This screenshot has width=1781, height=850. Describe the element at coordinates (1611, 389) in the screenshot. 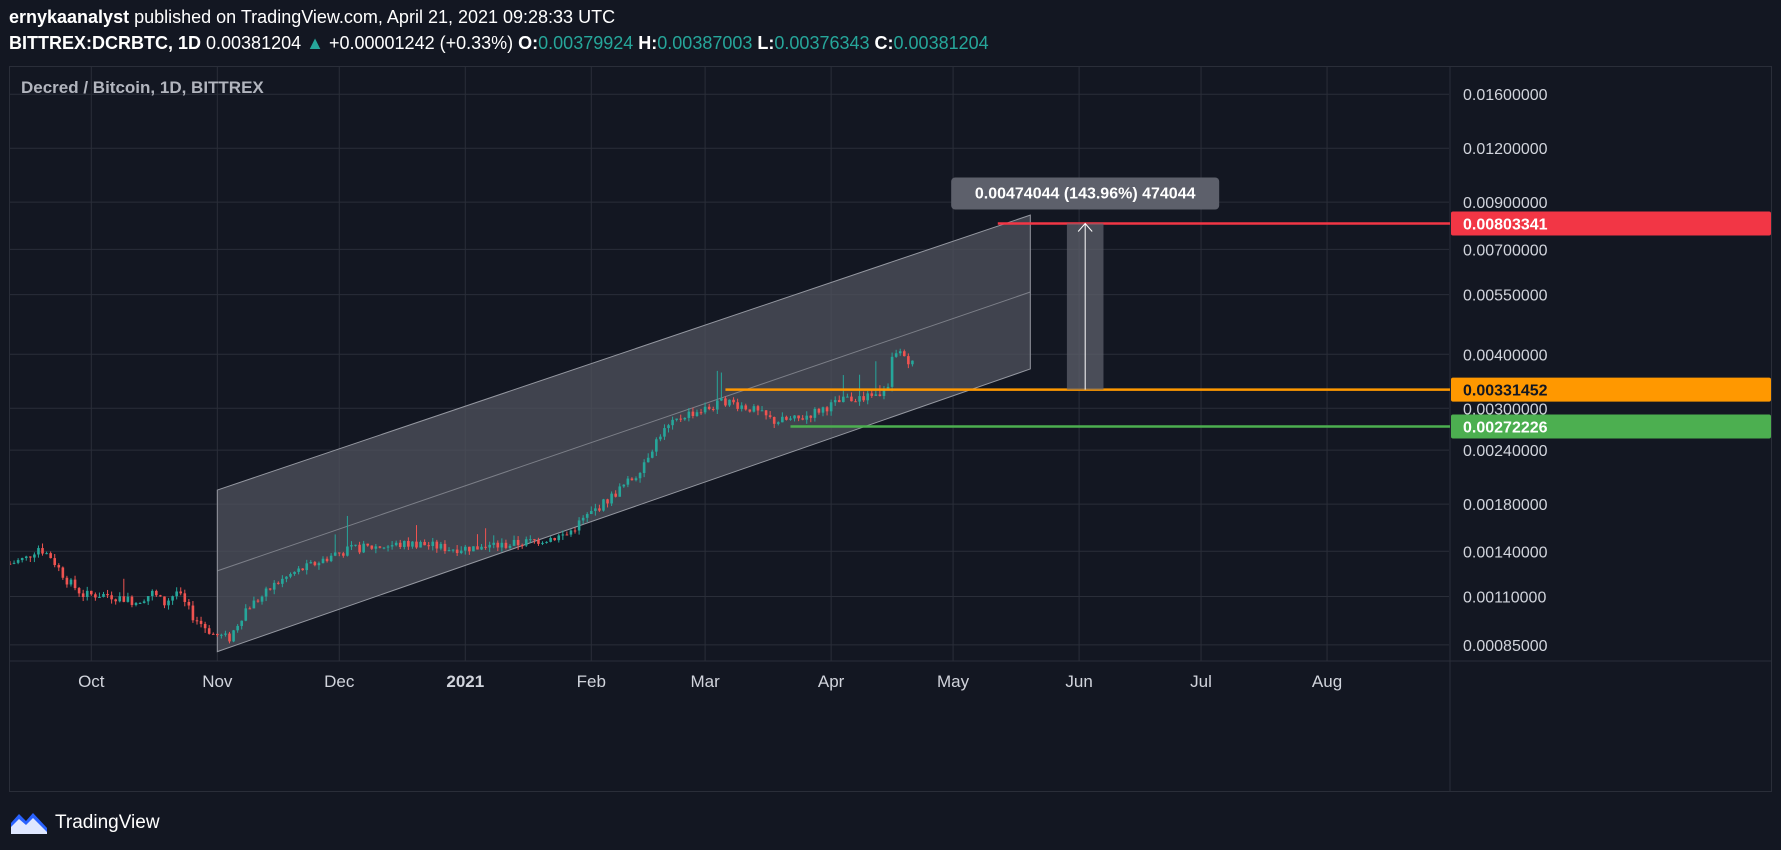

I see `price-tag` at that location.